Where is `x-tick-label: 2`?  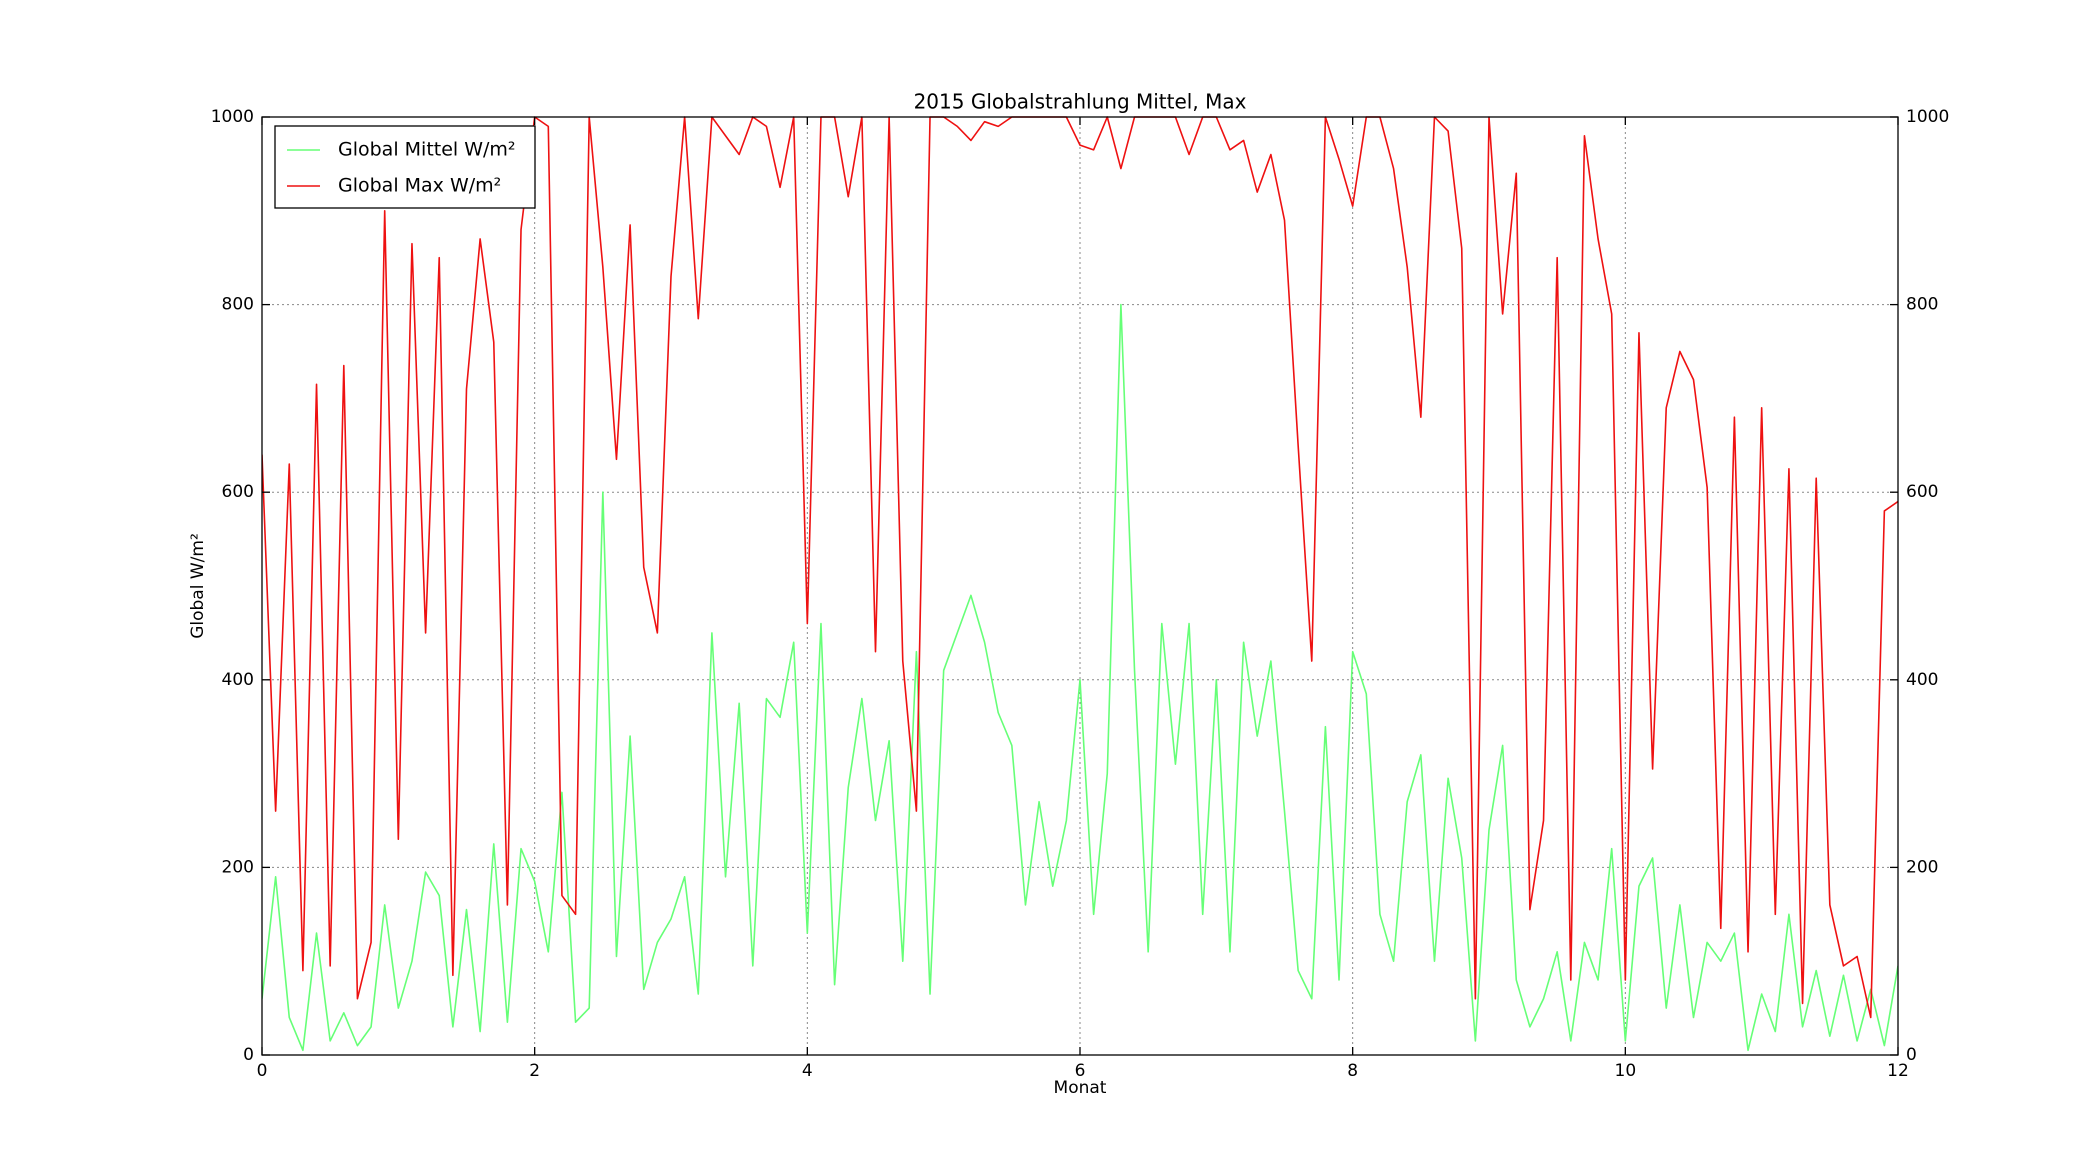 x-tick-label: 2 is located at coordinates (534, 1071).